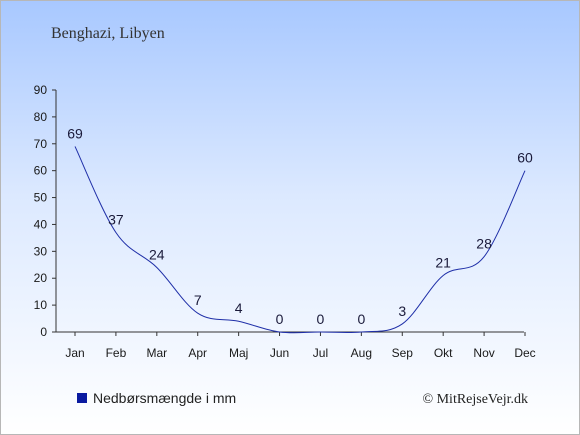 This screenshot has width=580, height=435. I want to click on x-tick-label: Nov, so click(483, 353).